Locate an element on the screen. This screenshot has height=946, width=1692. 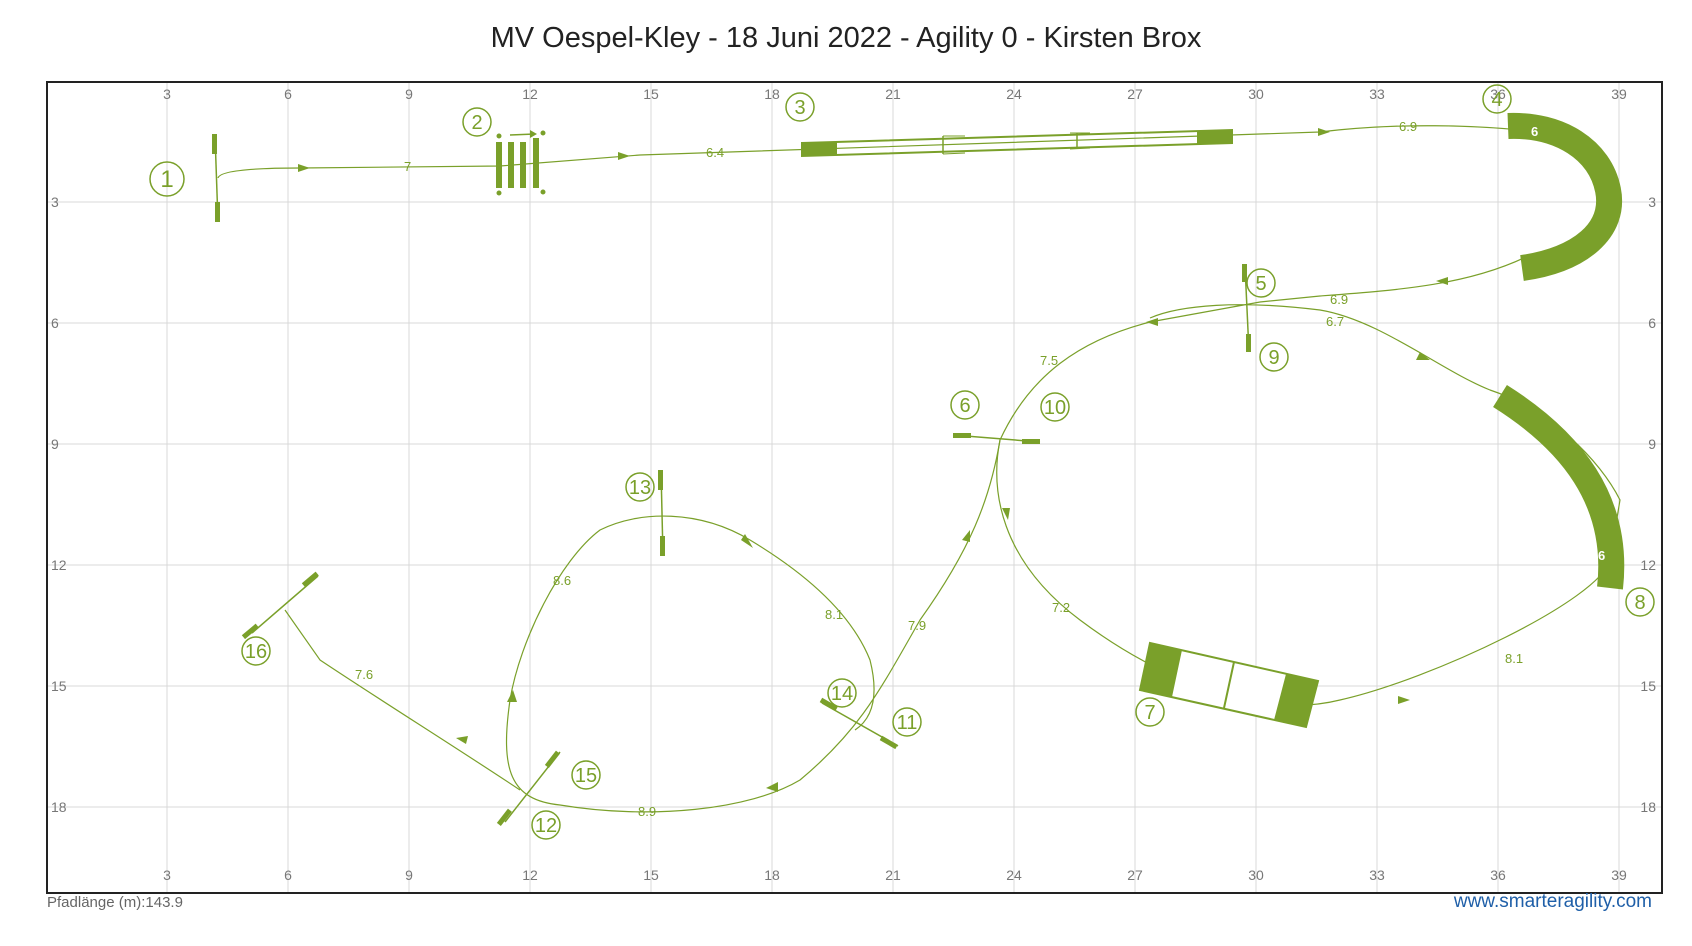
obstacle-number: 13 is located at coordinates (640, 488).